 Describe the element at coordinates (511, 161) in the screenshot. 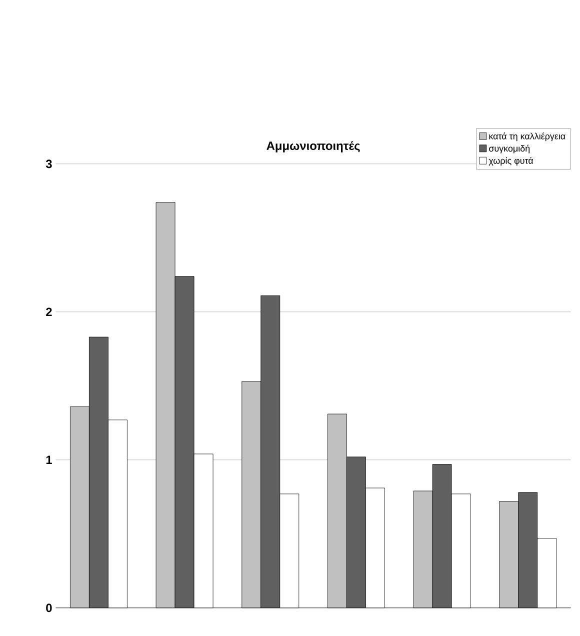

I see `legend-label: χωρίς φυτά` at that location.